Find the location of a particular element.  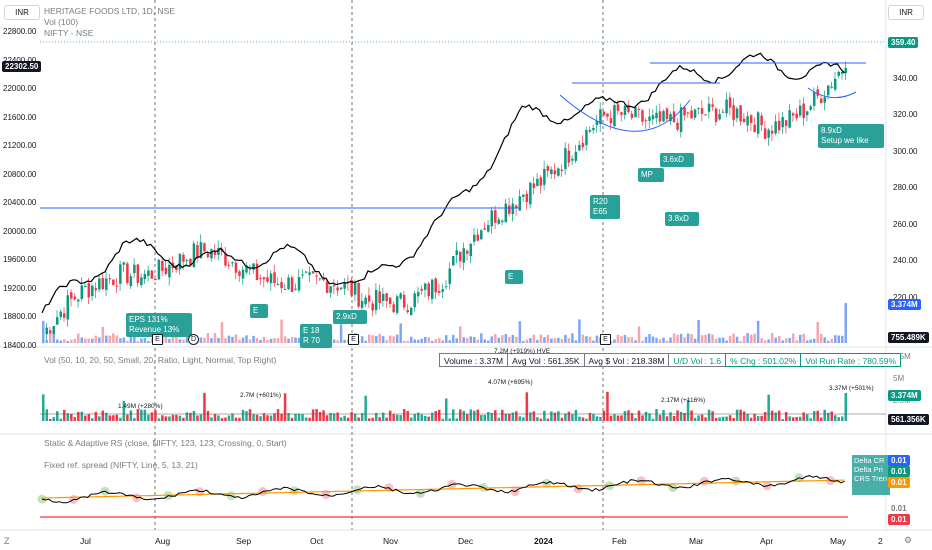

callout-box: EPS 131% Revenue 13% is located at coordinates (159, 325).